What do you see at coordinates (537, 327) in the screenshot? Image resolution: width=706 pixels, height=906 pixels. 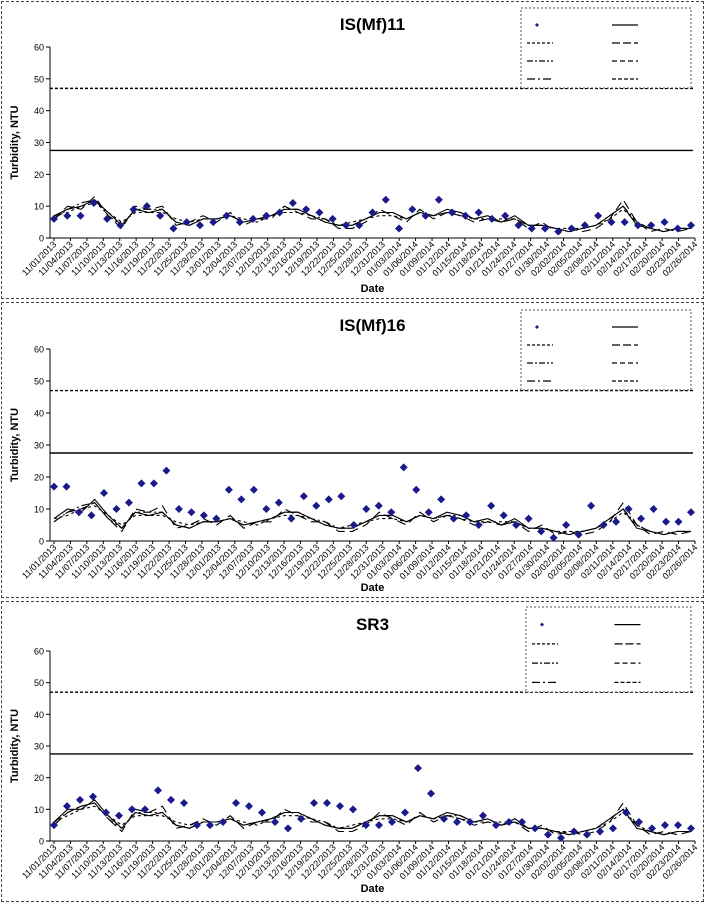 I see `legend-marker` at bounding box center [537, 327].